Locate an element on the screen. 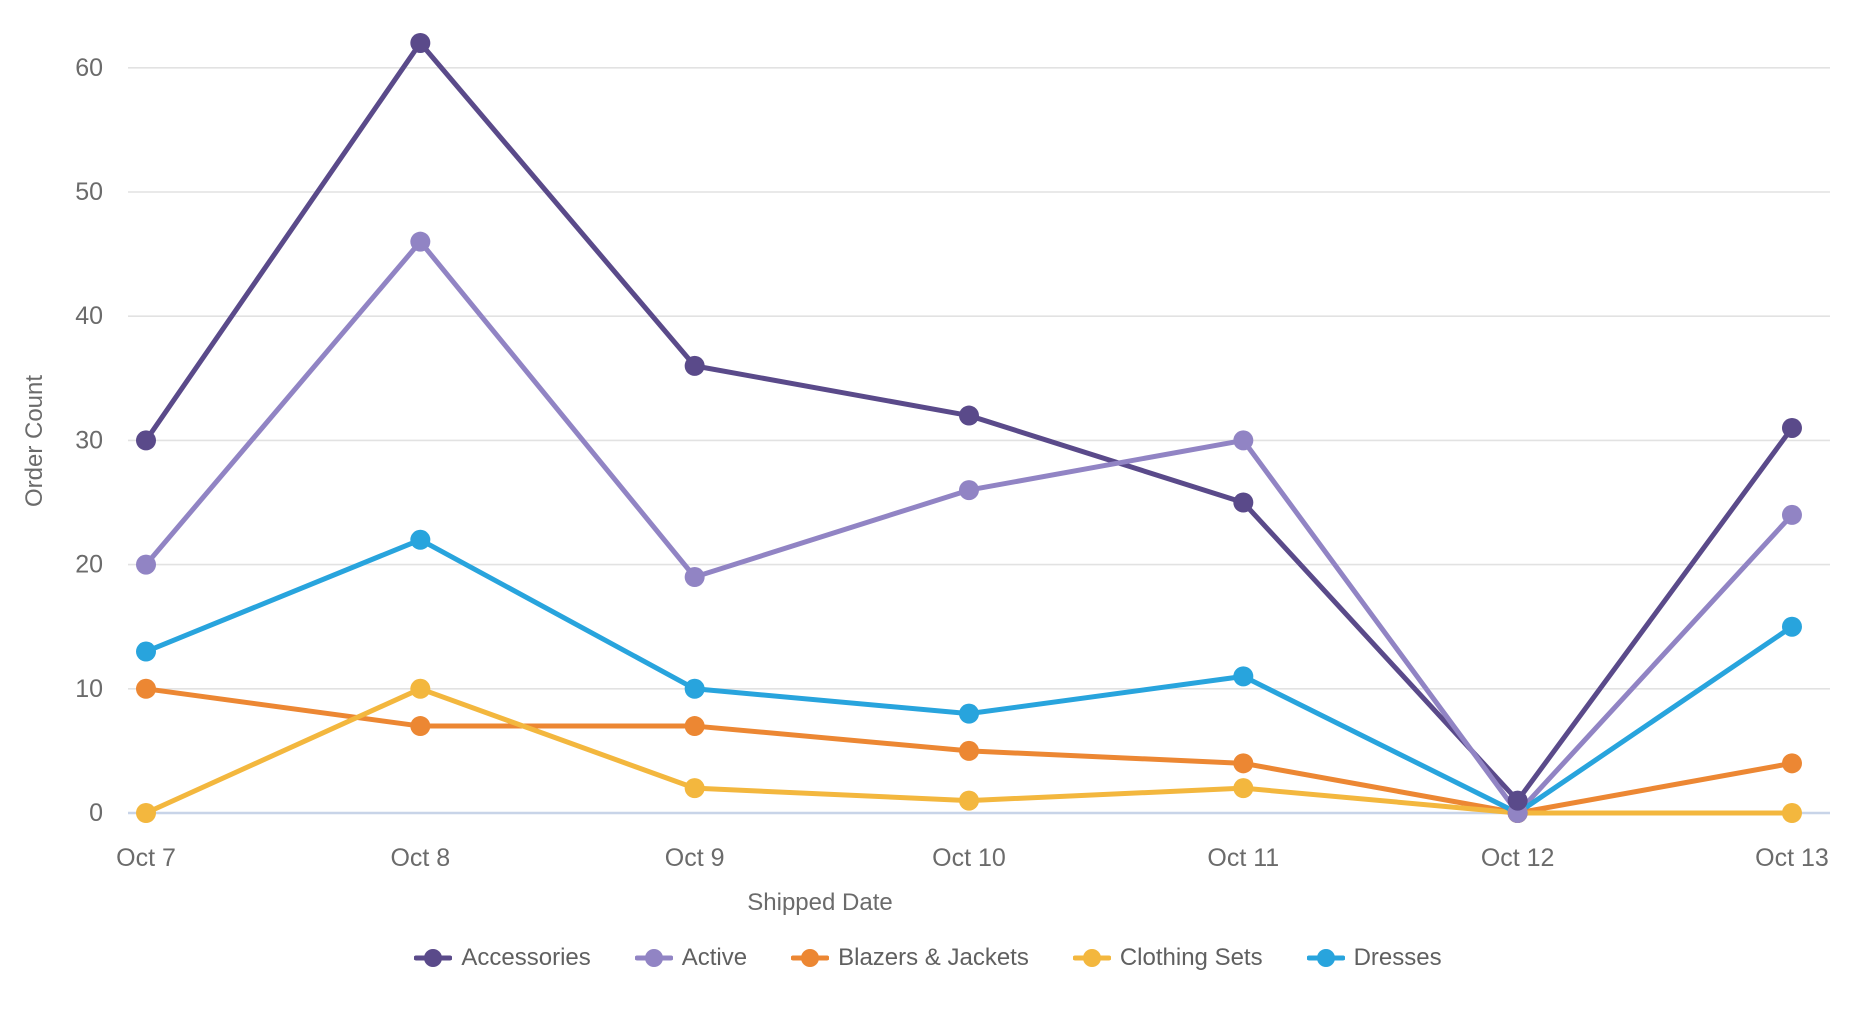  x-tick-label: Oct 10 is located at coordinates (969, 858).